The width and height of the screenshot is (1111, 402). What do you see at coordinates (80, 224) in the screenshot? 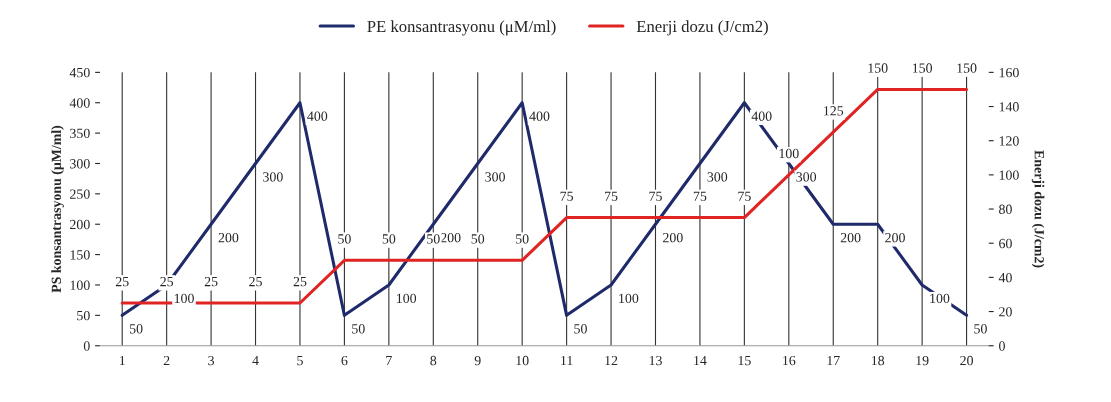
I see `y-tick-label: 200` at bounding box center [80, 224].